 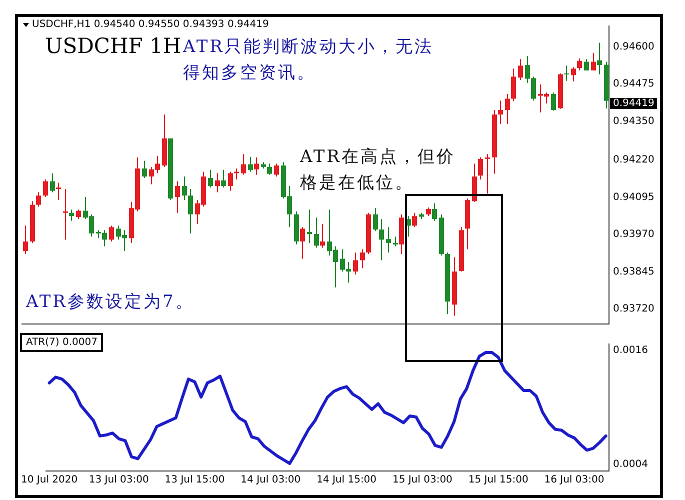 What do you see at coordinates (633, 197) in the screenshot?
I see `y-tick-label: 0.94095` at bounding box center [633, 197].